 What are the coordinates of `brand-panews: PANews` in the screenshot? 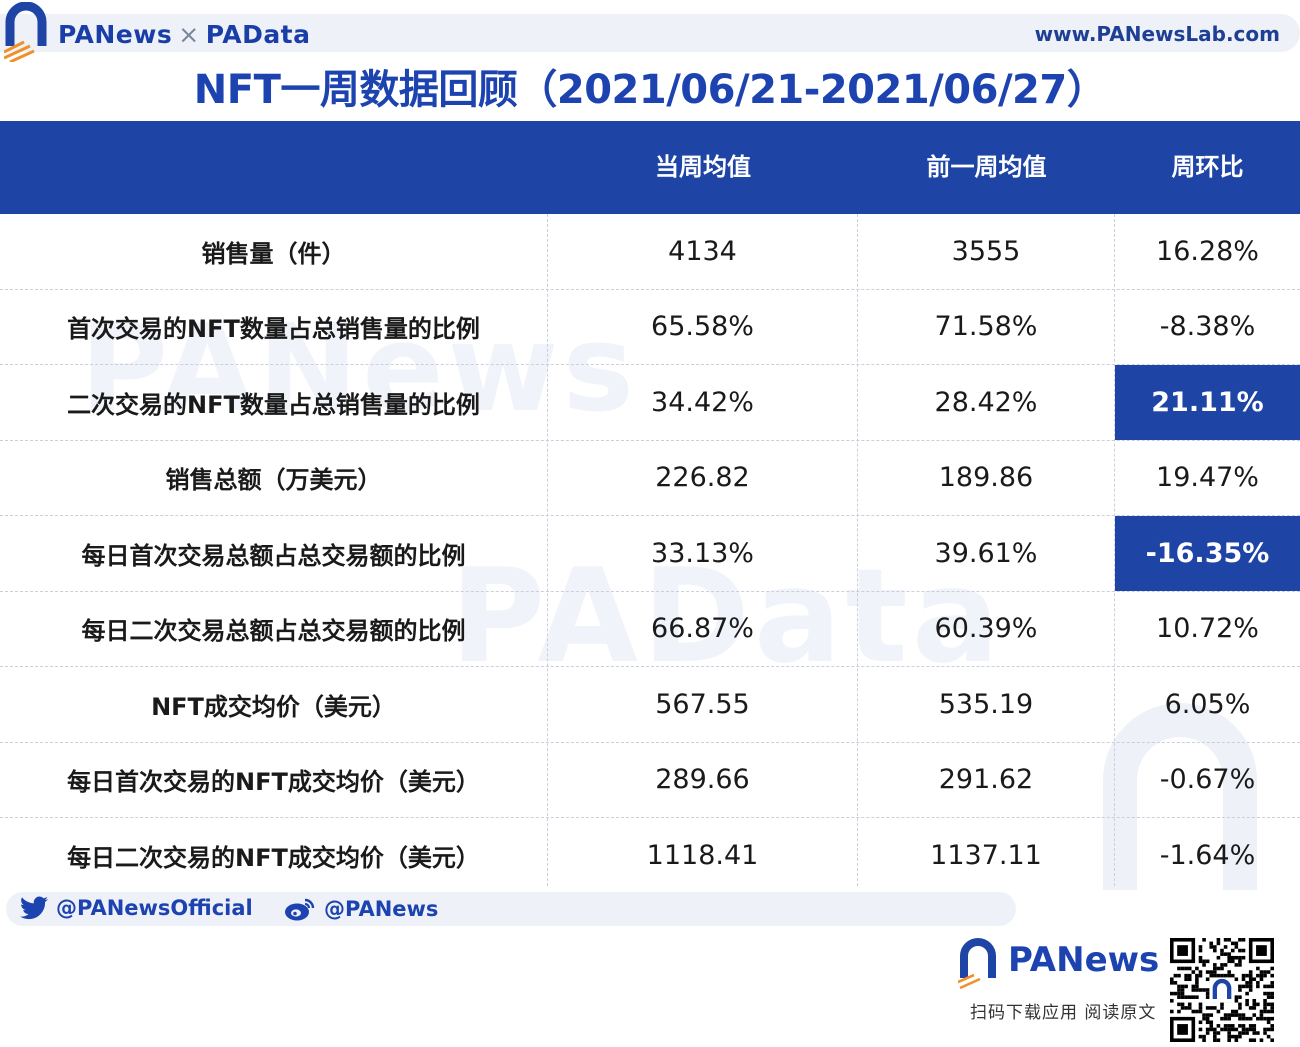 It's located at (115, 34).